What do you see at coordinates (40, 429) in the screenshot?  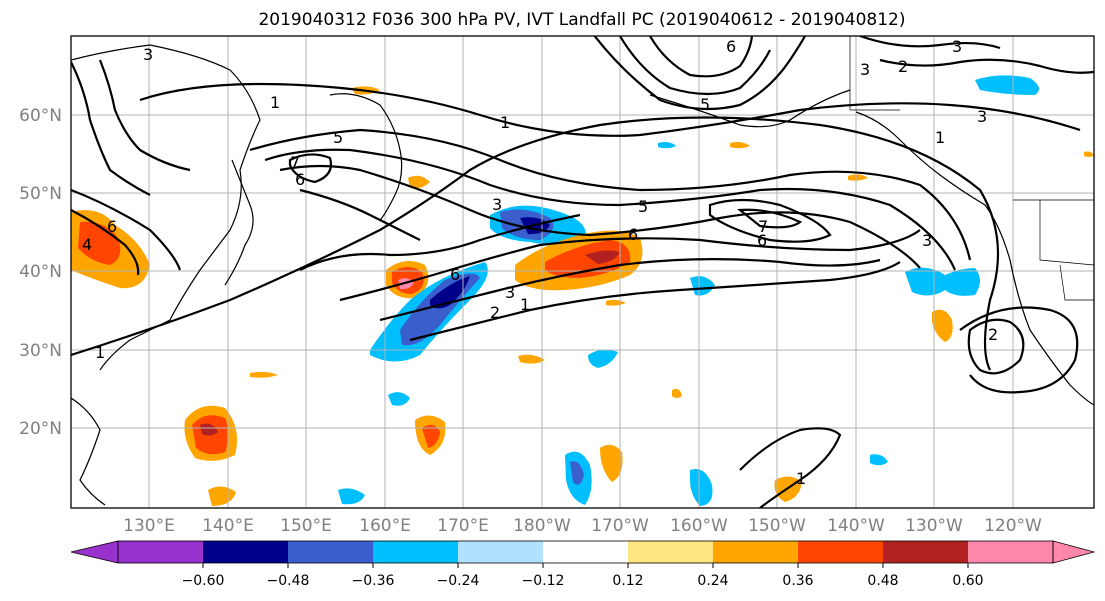 I see `lat-label: 20°N` at bounding box center [40, 429].